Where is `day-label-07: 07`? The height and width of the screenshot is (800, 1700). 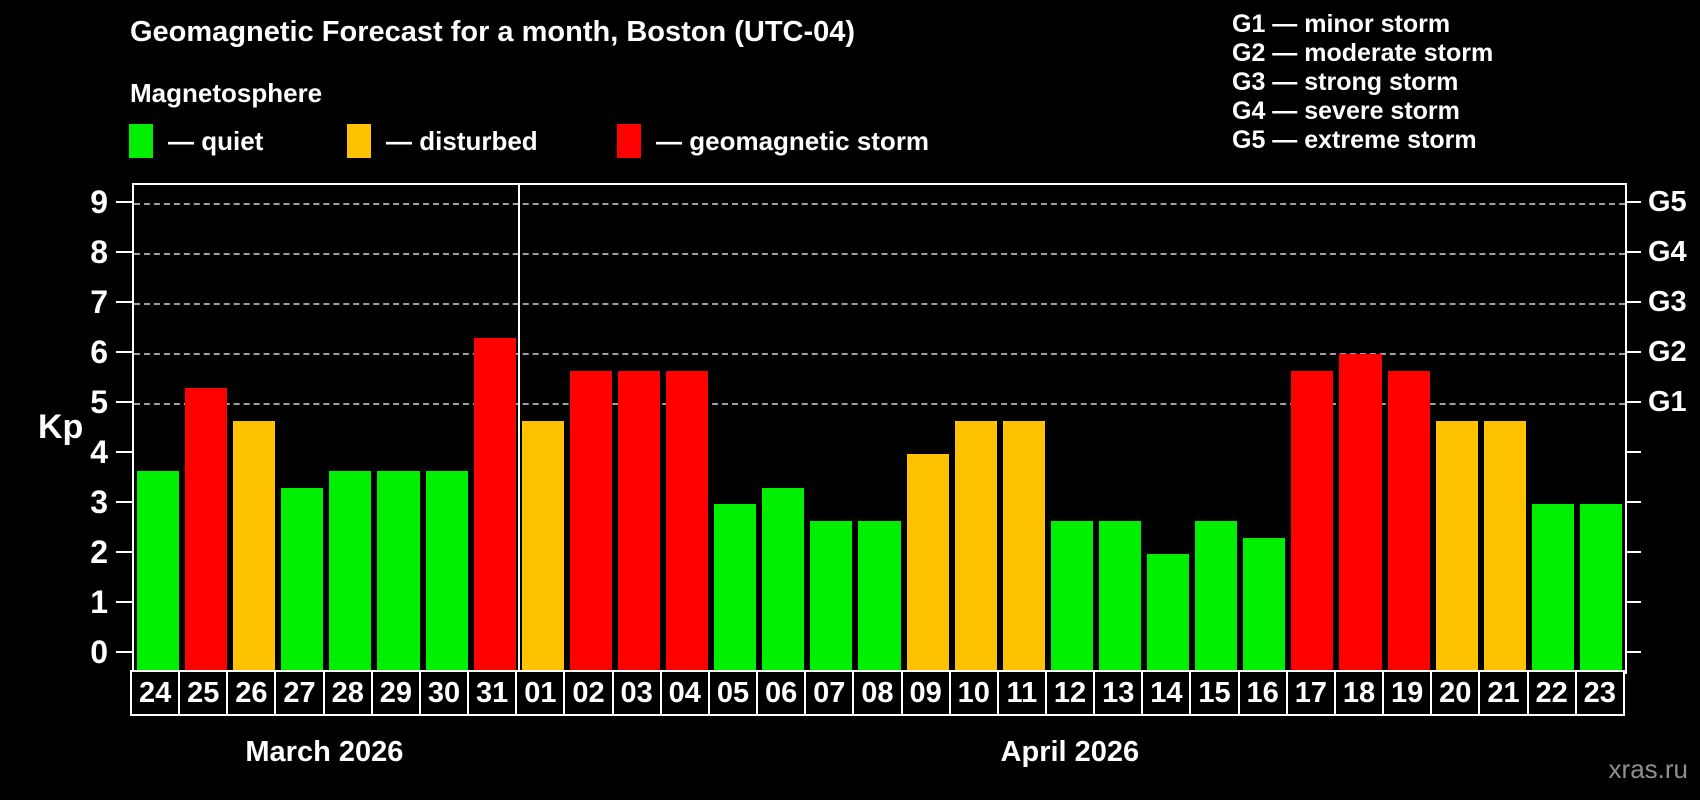
day-label-07: 07 is located at coordinates (829, 693).